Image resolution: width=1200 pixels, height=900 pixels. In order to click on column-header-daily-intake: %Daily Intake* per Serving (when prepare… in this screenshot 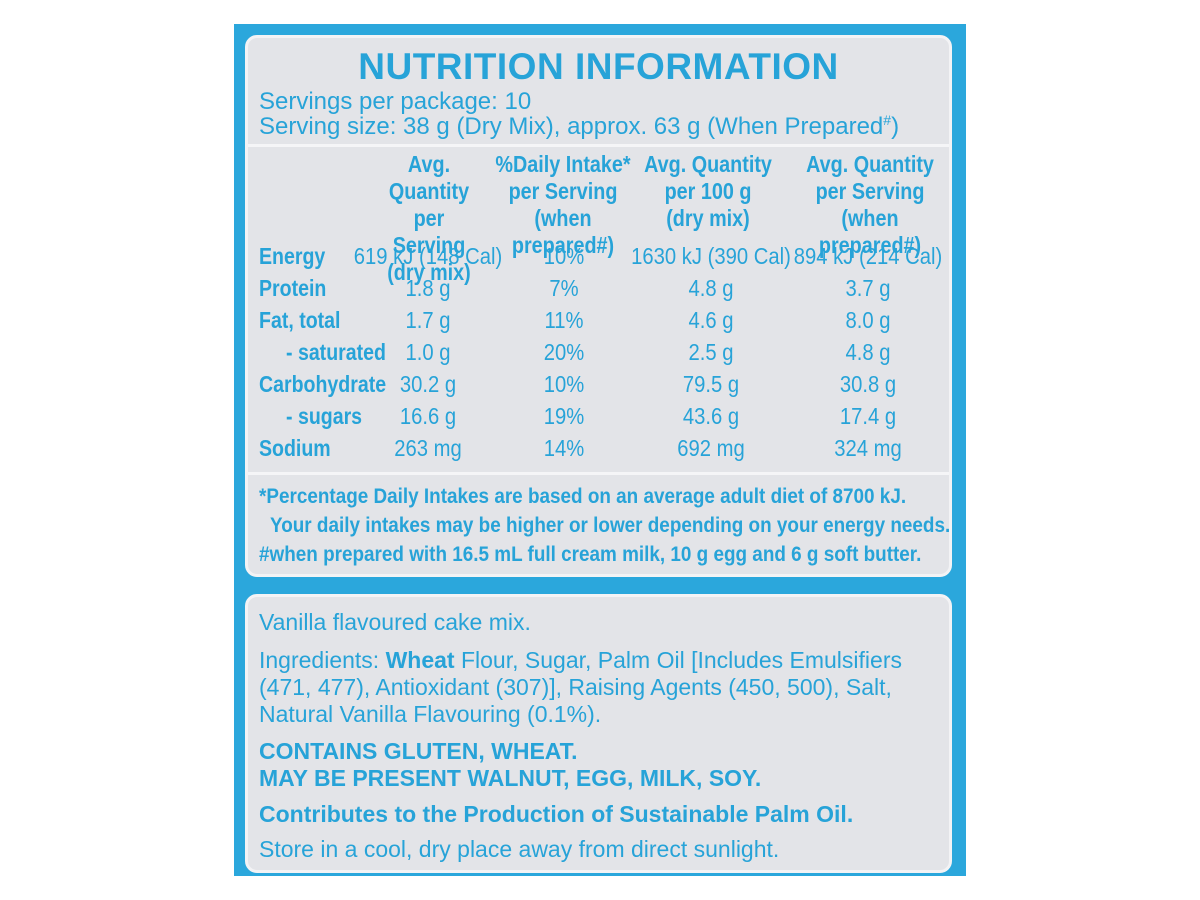, I will do `click(563, 205)`.